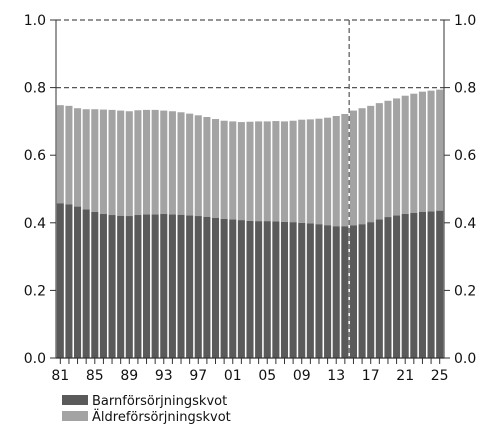 The image size is (491, 425). What do you see at coordinates (465, 21) in the screenshot?
I see `y-tick-label-right: 1.0` at bounding box center [465, 21].